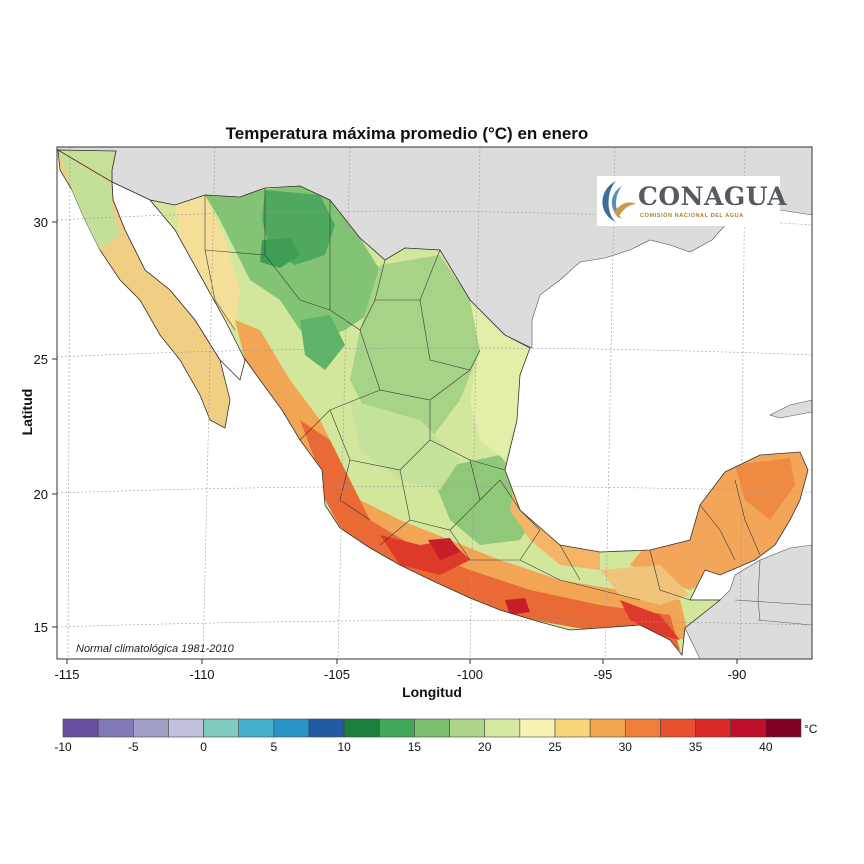  What do you see at coordinates (41, 627) in the screenshot?
I see `y-tick-label: 15` at bounding box center [41, 627].